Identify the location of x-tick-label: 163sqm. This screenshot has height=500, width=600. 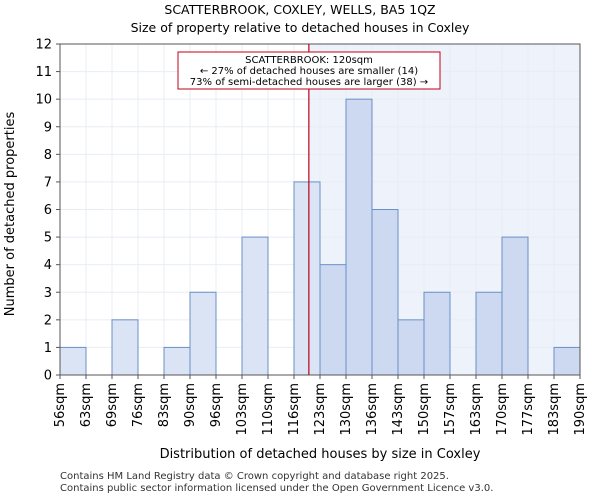
(476, 409).